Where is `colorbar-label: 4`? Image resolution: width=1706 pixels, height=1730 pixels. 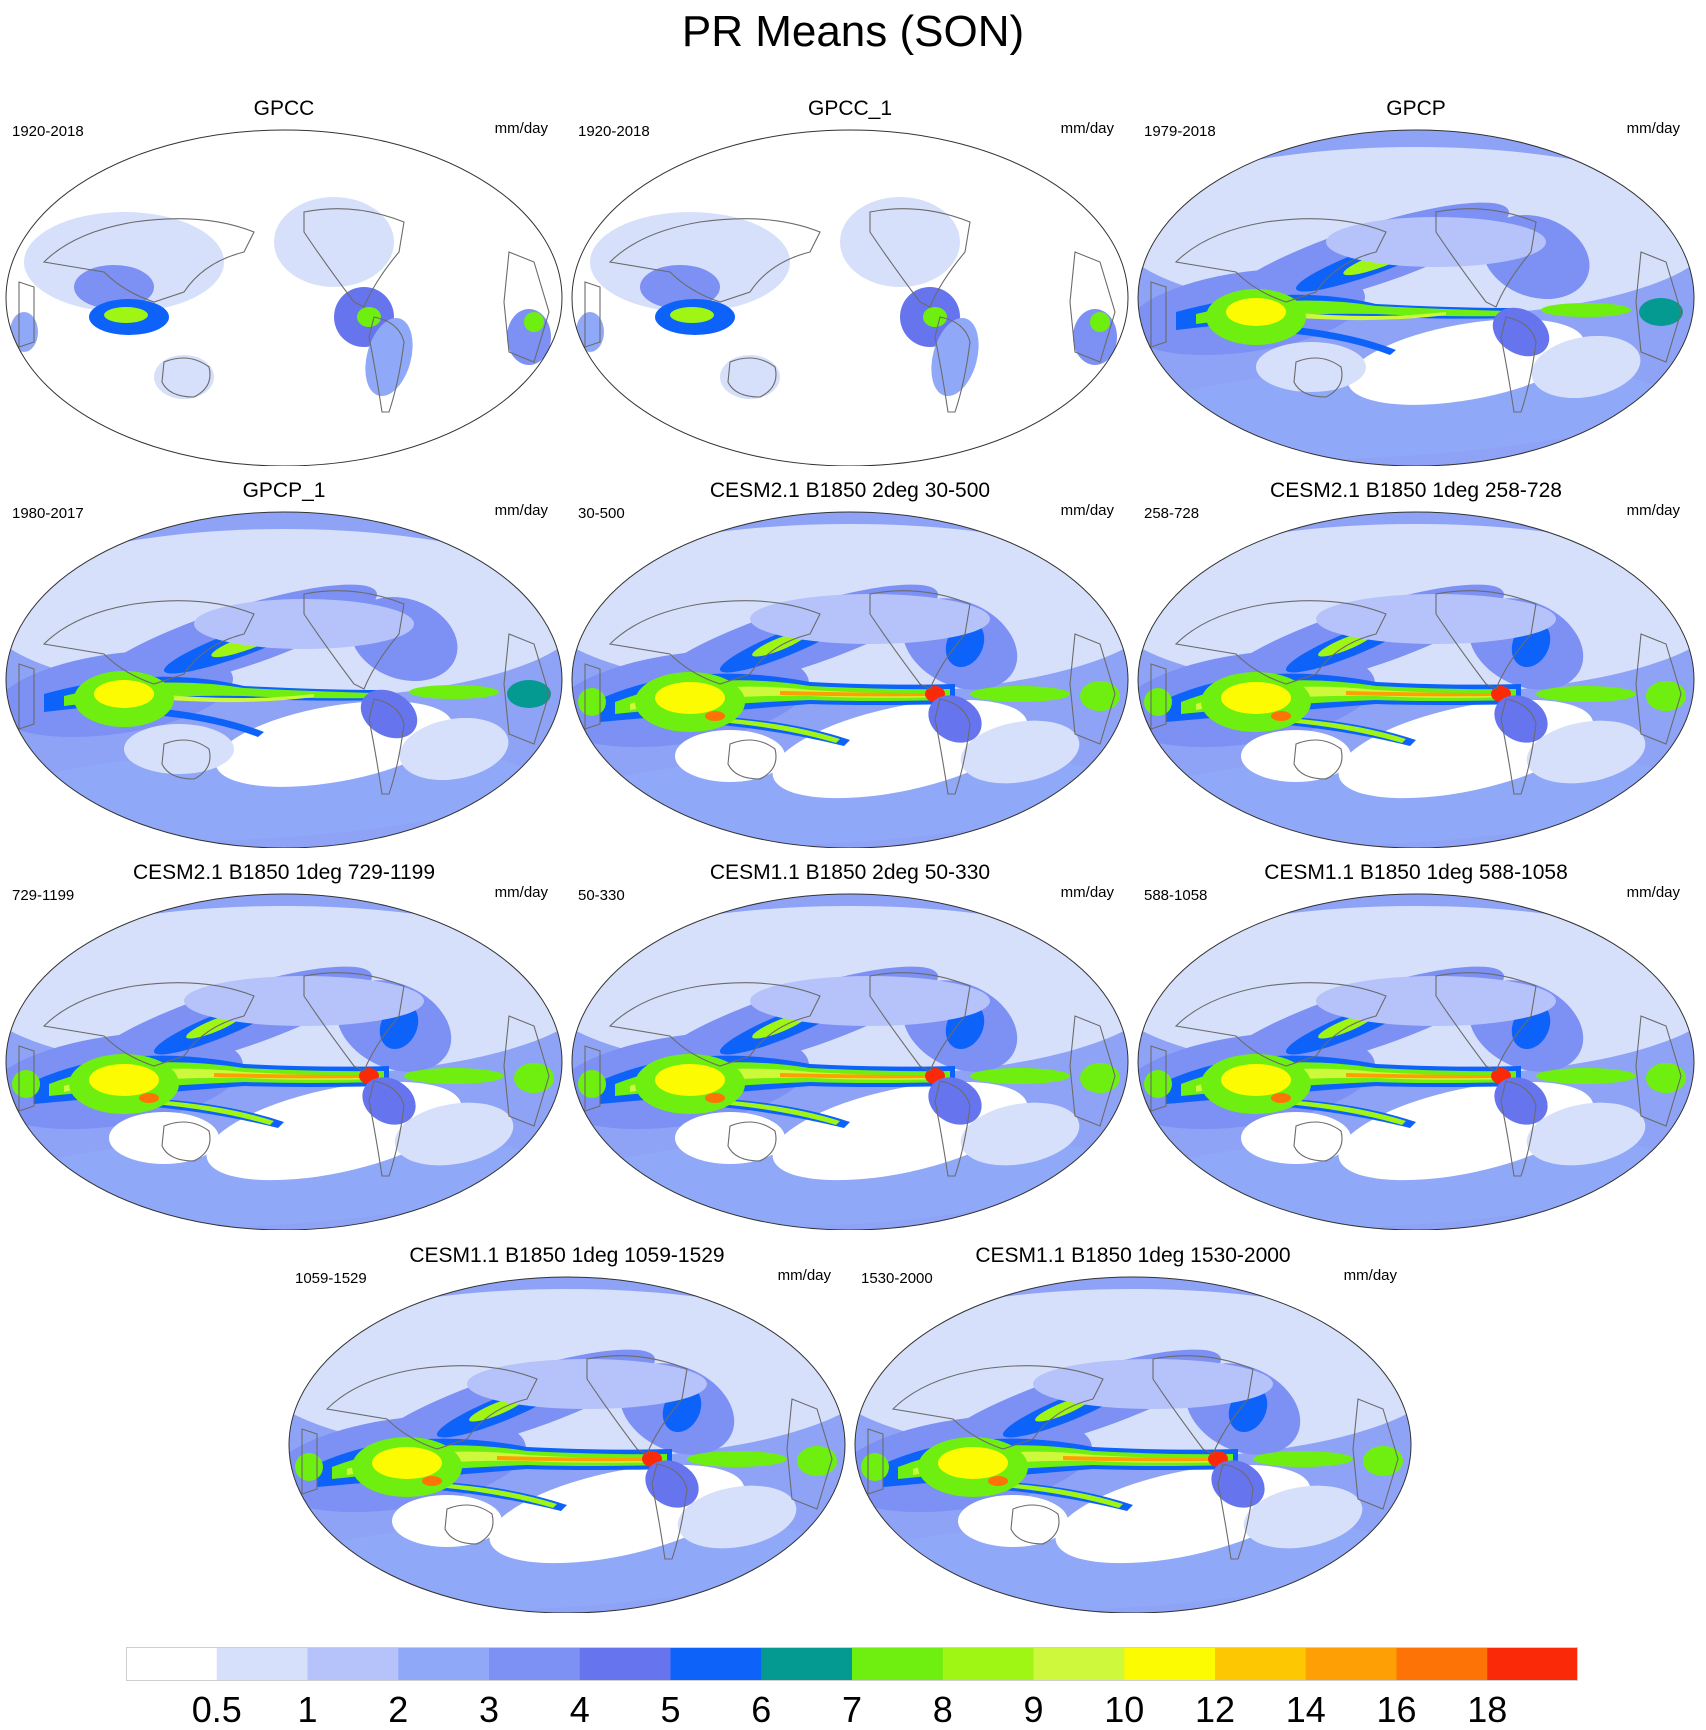
colorbar-label: 4 is located at coordinates (579, 1709).